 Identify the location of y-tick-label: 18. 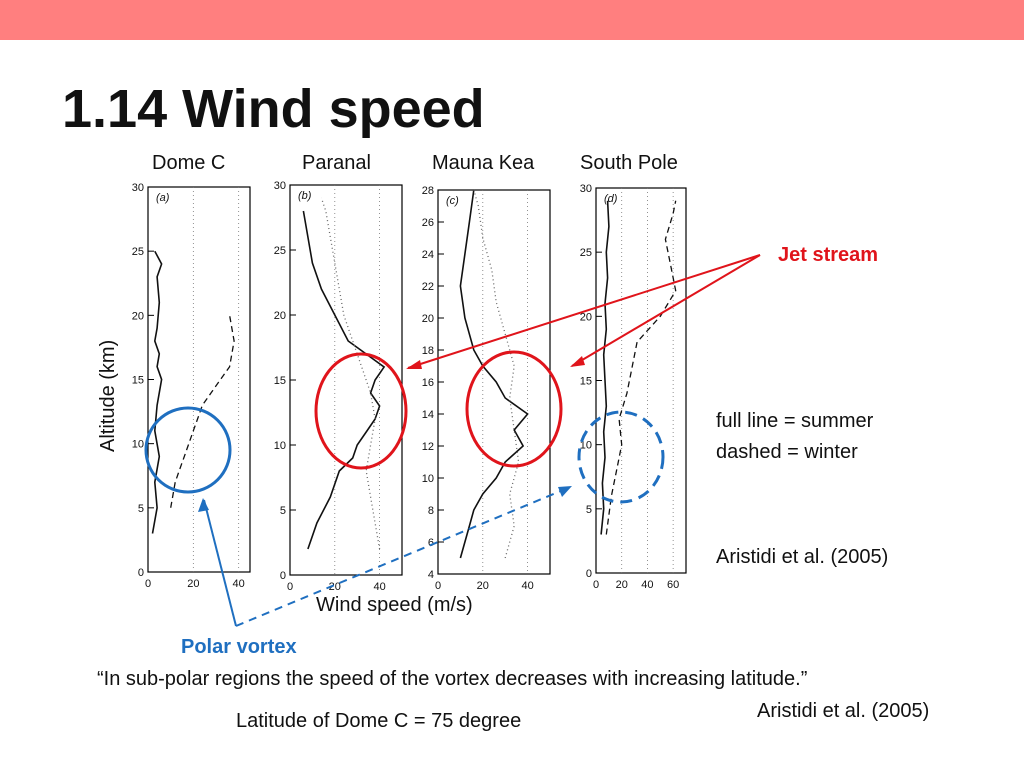
(428, 351).